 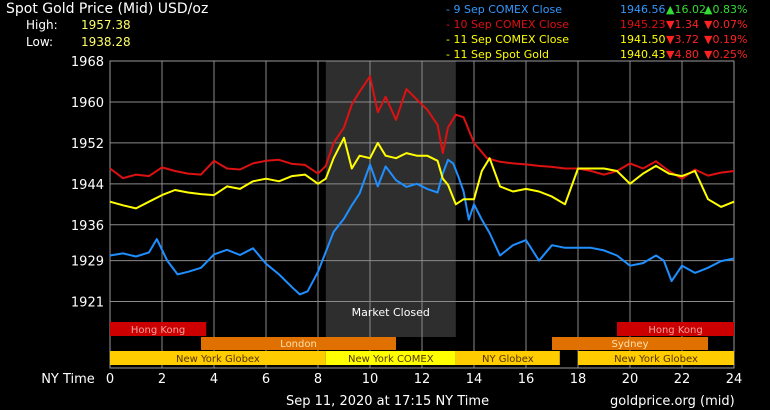 I want to click on market-closed-label: Market Closed, so click(x=391, y=312).